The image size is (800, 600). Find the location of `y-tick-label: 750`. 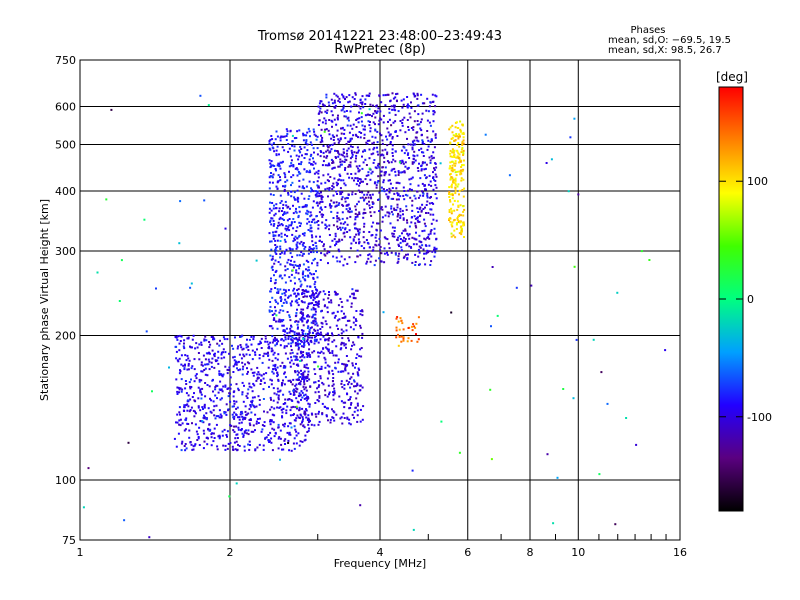

y-tick-label: 750 is located at coordinates (65, 60).